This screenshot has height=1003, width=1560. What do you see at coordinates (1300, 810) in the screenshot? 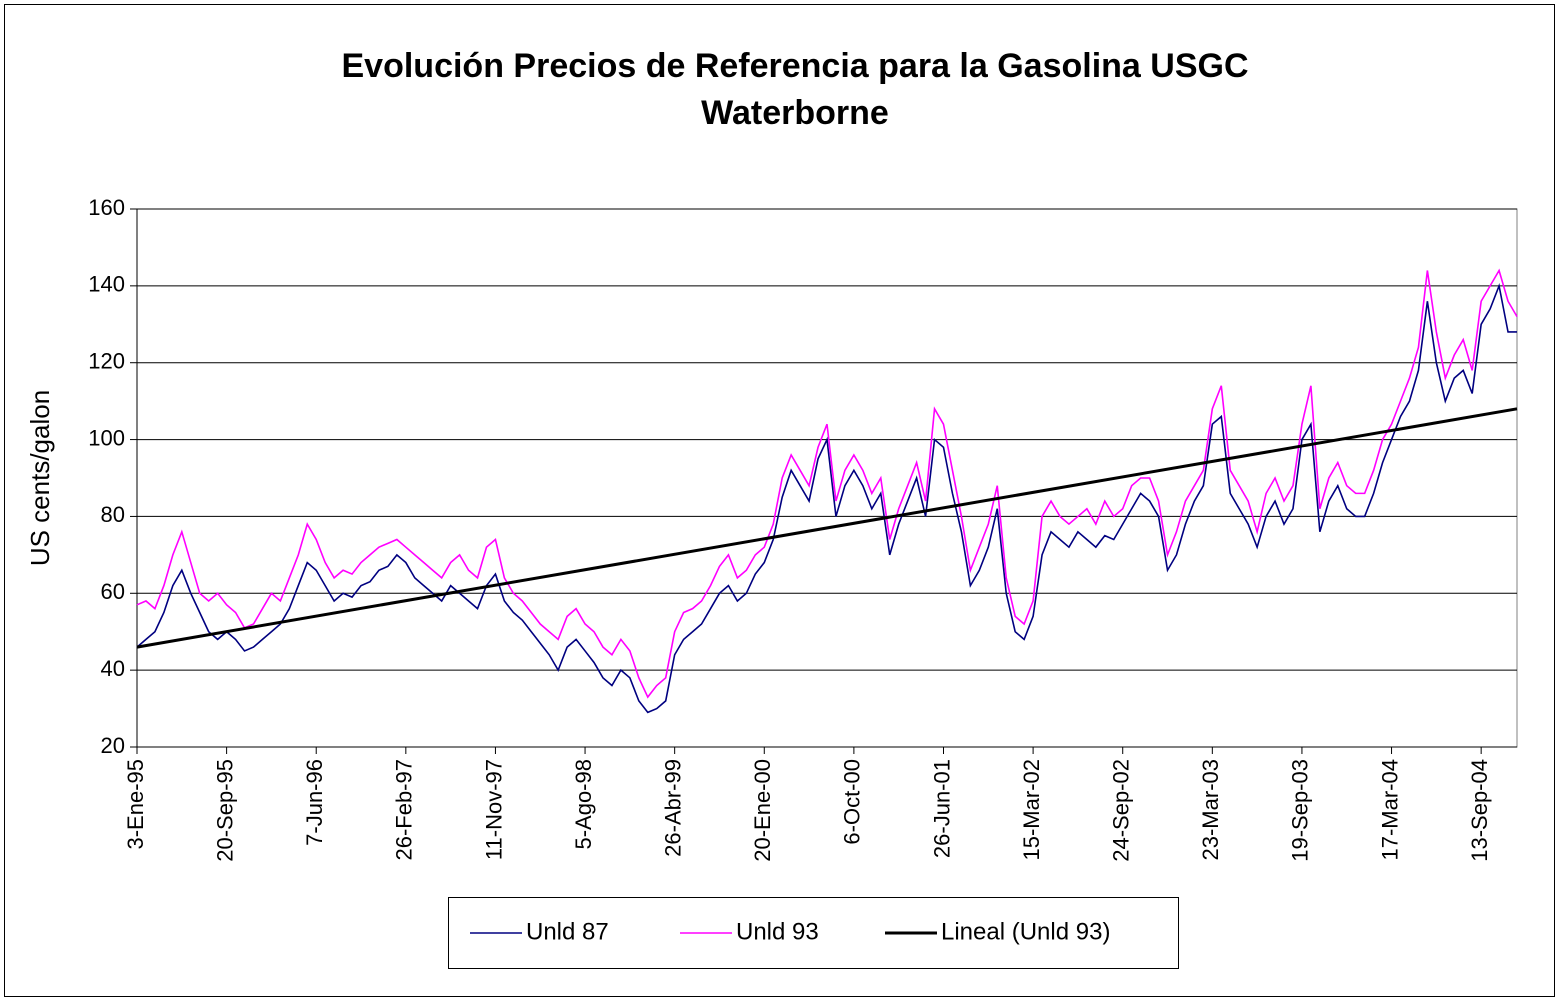
I see `x-tick-label: 19-Sep-03` at bounding box center [1300, 810].